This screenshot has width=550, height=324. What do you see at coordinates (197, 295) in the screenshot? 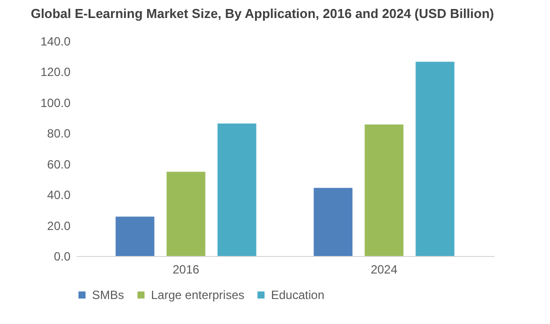
I see `legend-label: Large enterprises` at bounding box center [197, 295].